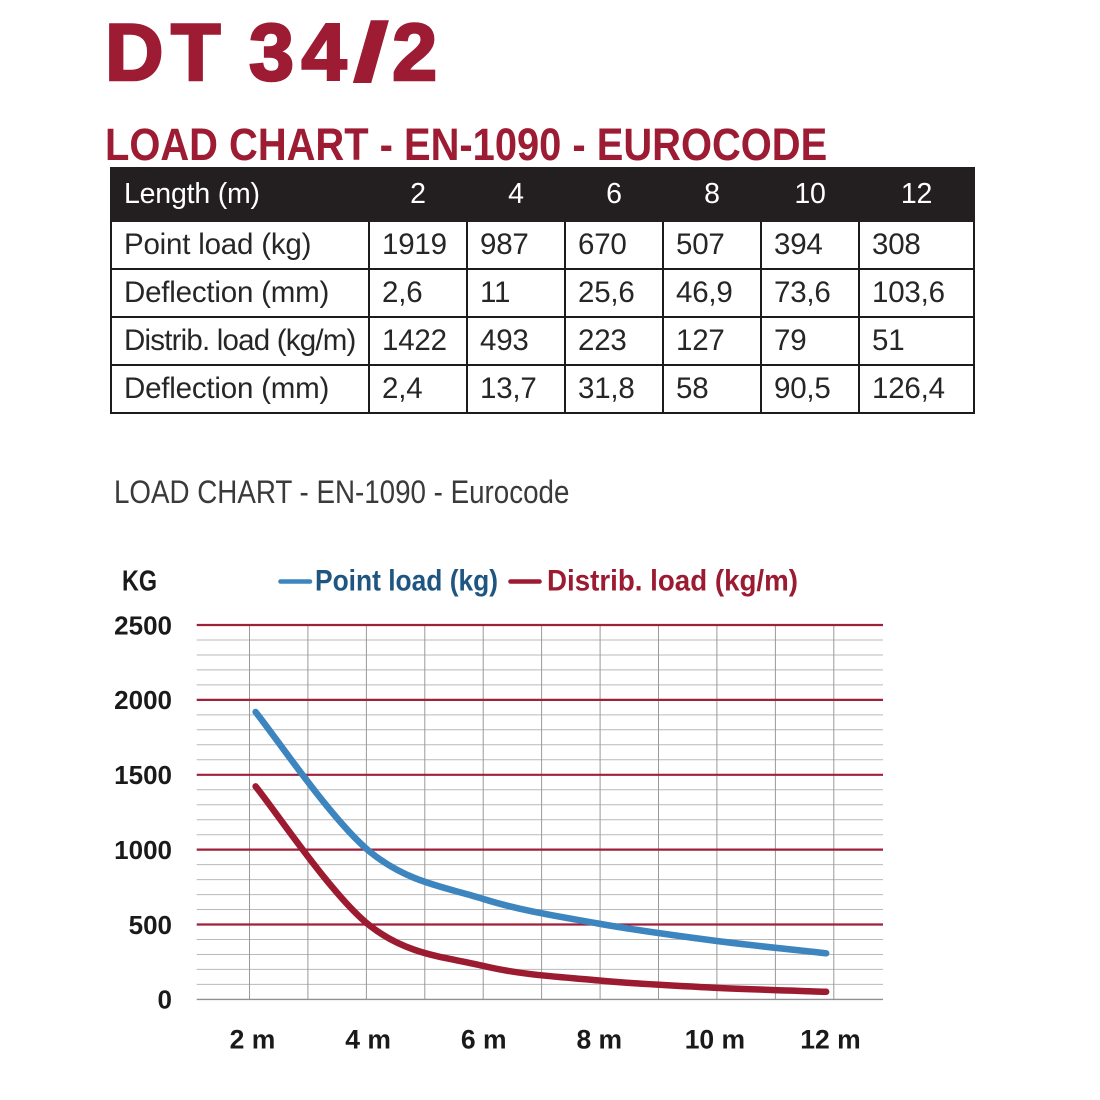  What do you see at coordinates (150, 925) in the screenshot?
I see `svg-text: 500` at bounding box center [150, 925].